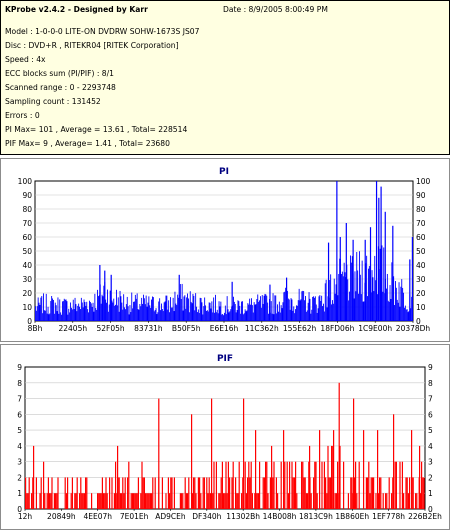  Describe the element at coordinates (27, 251) in the screenshot. I see `y-tick-label-left: 50` at that location.